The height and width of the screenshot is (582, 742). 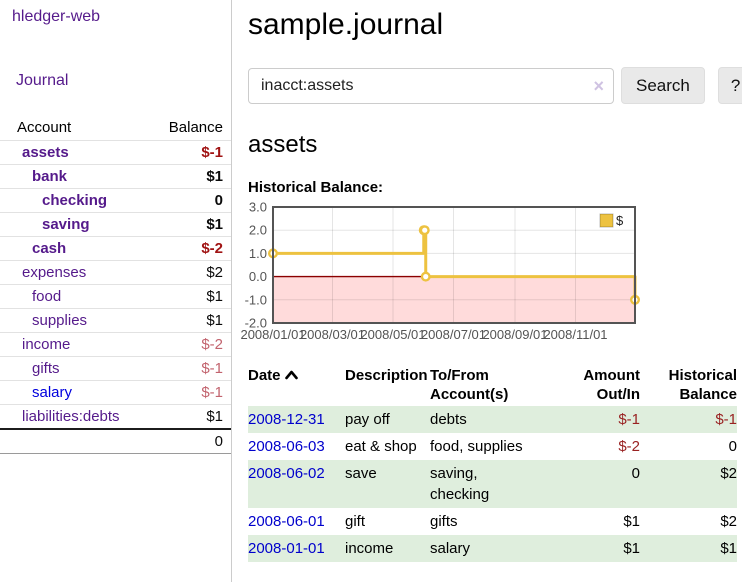 I want to click on transaction-accounts: food, supplies, so click(x=476, y=446).